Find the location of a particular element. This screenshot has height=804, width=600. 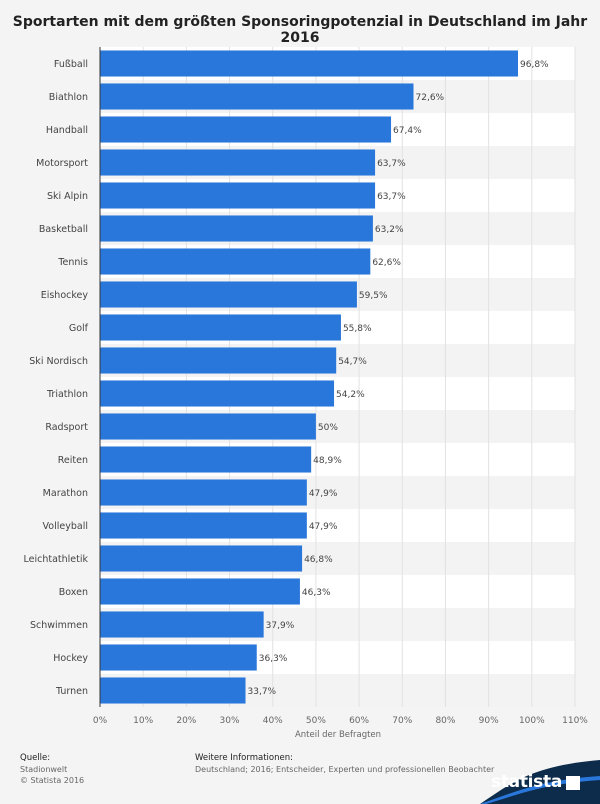

x-tick-label: 40% is located at coordinates (273, 721).